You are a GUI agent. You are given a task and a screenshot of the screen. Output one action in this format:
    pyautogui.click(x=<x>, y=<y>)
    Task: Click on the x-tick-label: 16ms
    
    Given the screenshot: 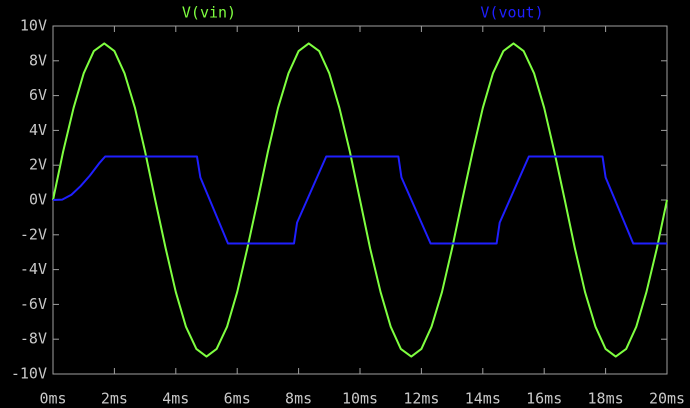 What is the action you would take?
    pyautogui.click(x=544, y=399)
    